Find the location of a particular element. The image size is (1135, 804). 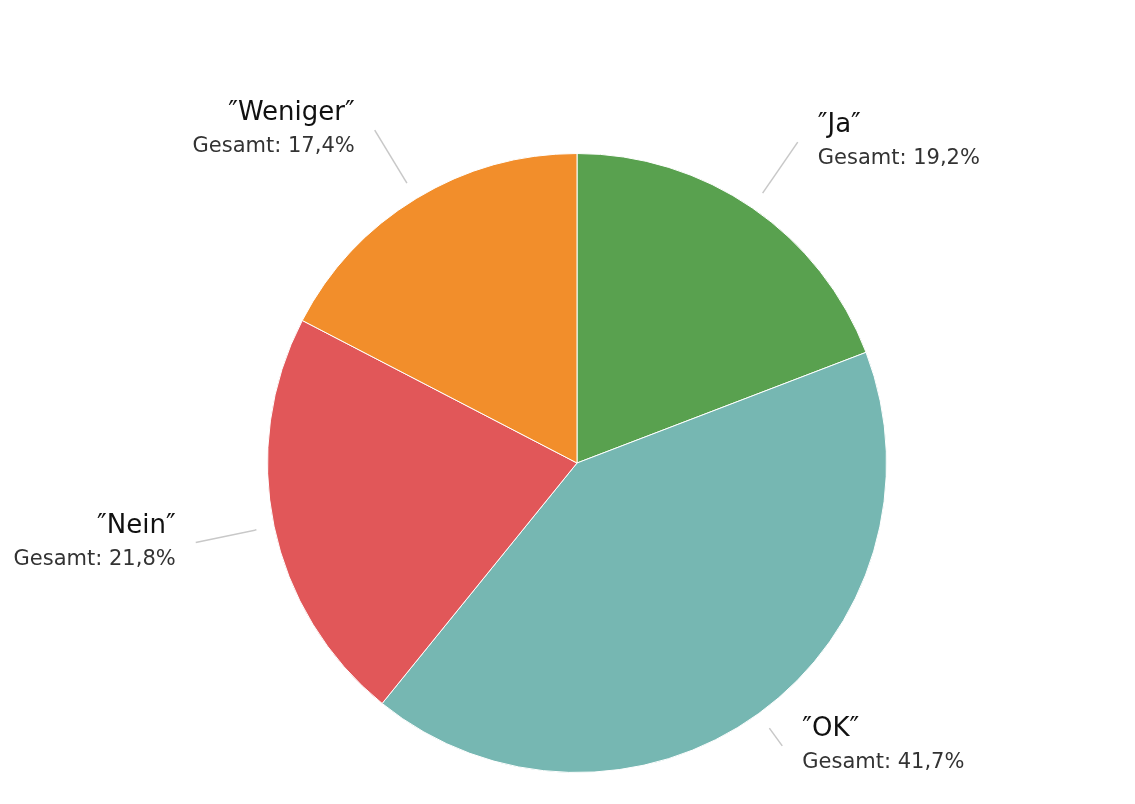

data-label: Gesamt: 21,8% is located at coordinates (94, 557).